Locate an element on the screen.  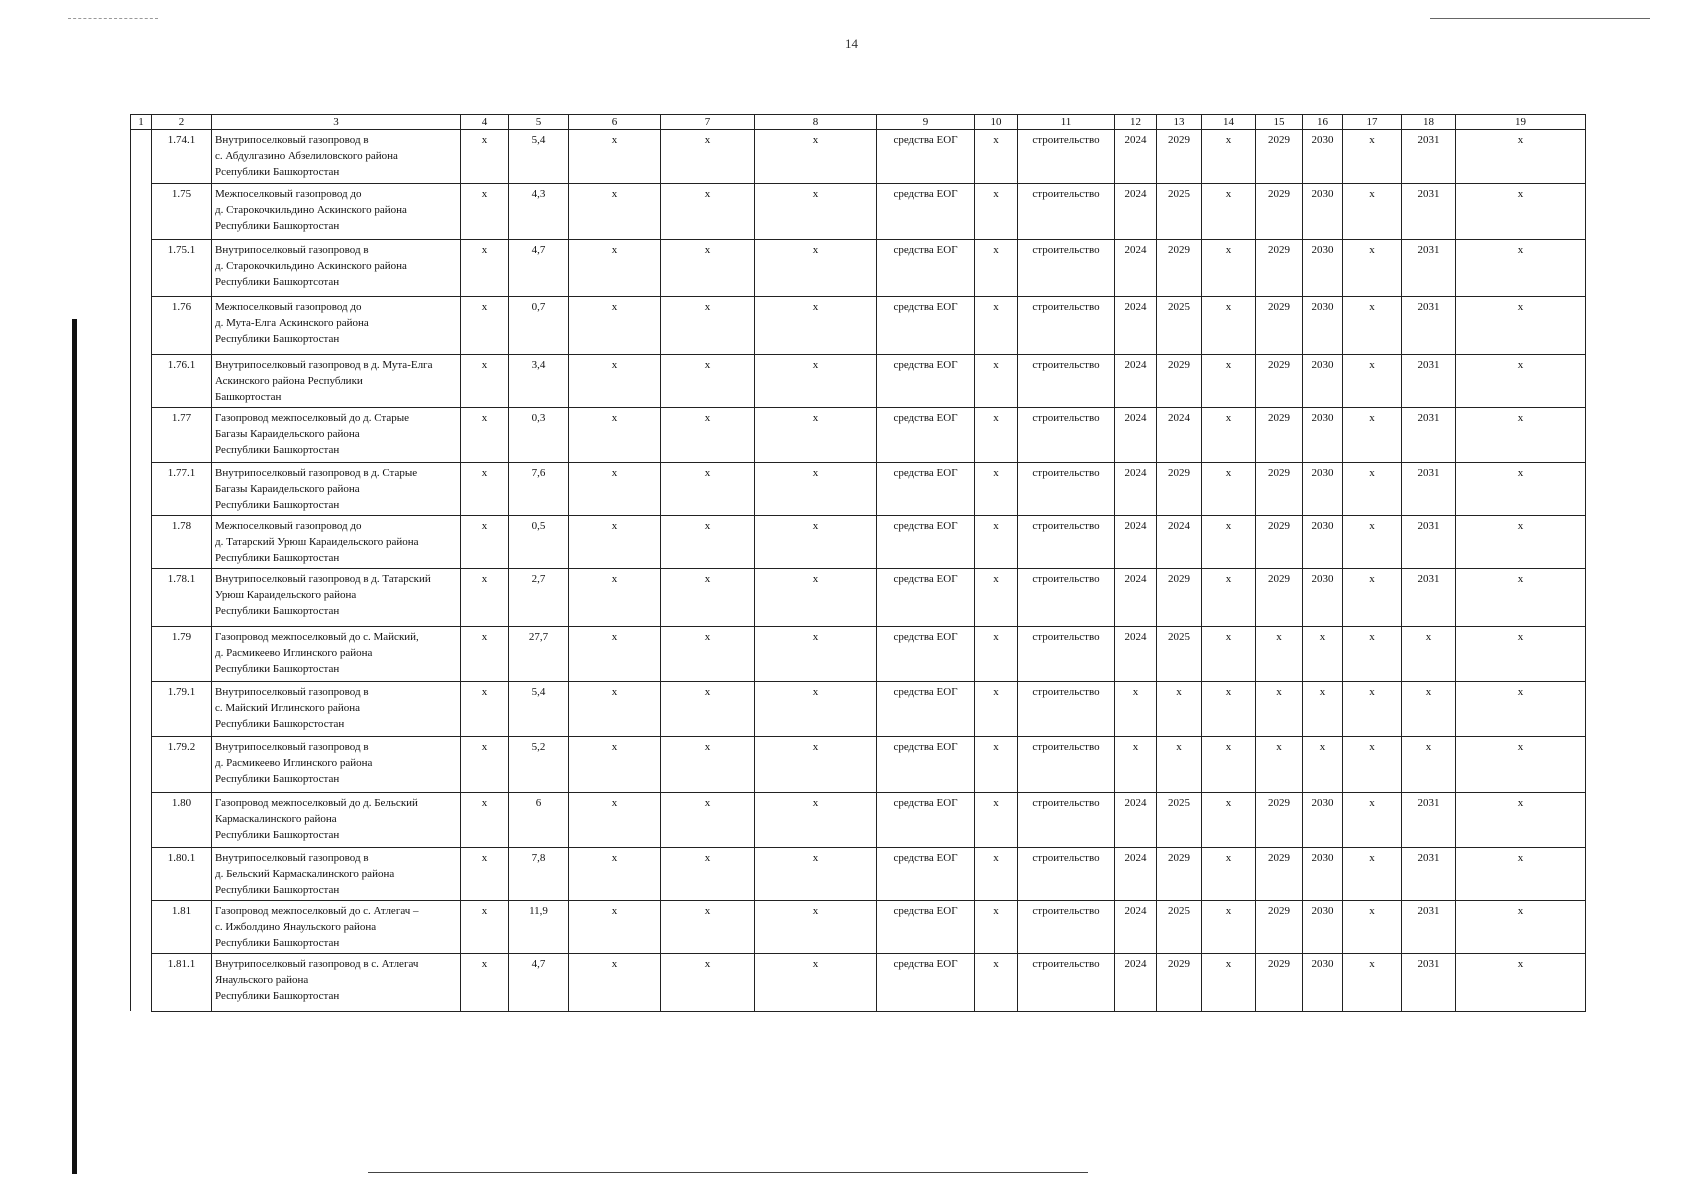
column-number-header: 7 is located at coordinates (707, 122).